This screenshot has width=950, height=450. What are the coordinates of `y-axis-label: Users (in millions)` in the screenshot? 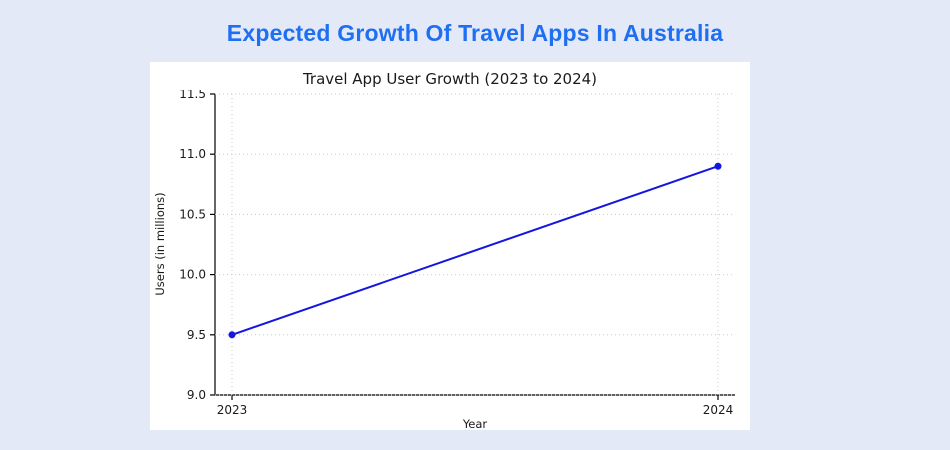 It's located at (160, 243).